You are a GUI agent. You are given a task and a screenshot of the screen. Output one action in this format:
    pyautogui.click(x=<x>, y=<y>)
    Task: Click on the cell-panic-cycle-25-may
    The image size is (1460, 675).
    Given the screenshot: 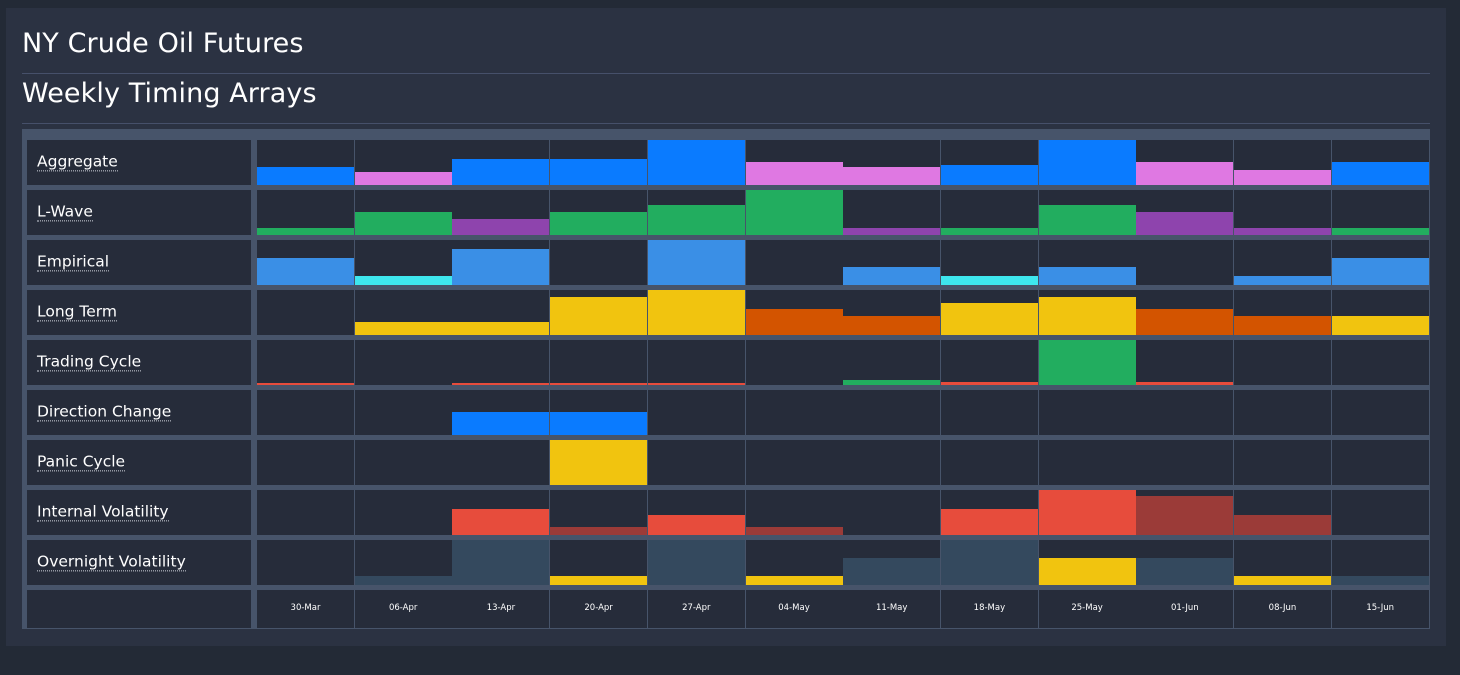 What is the action you would take?
    pyautogui.click(x=1087, y=462)
    